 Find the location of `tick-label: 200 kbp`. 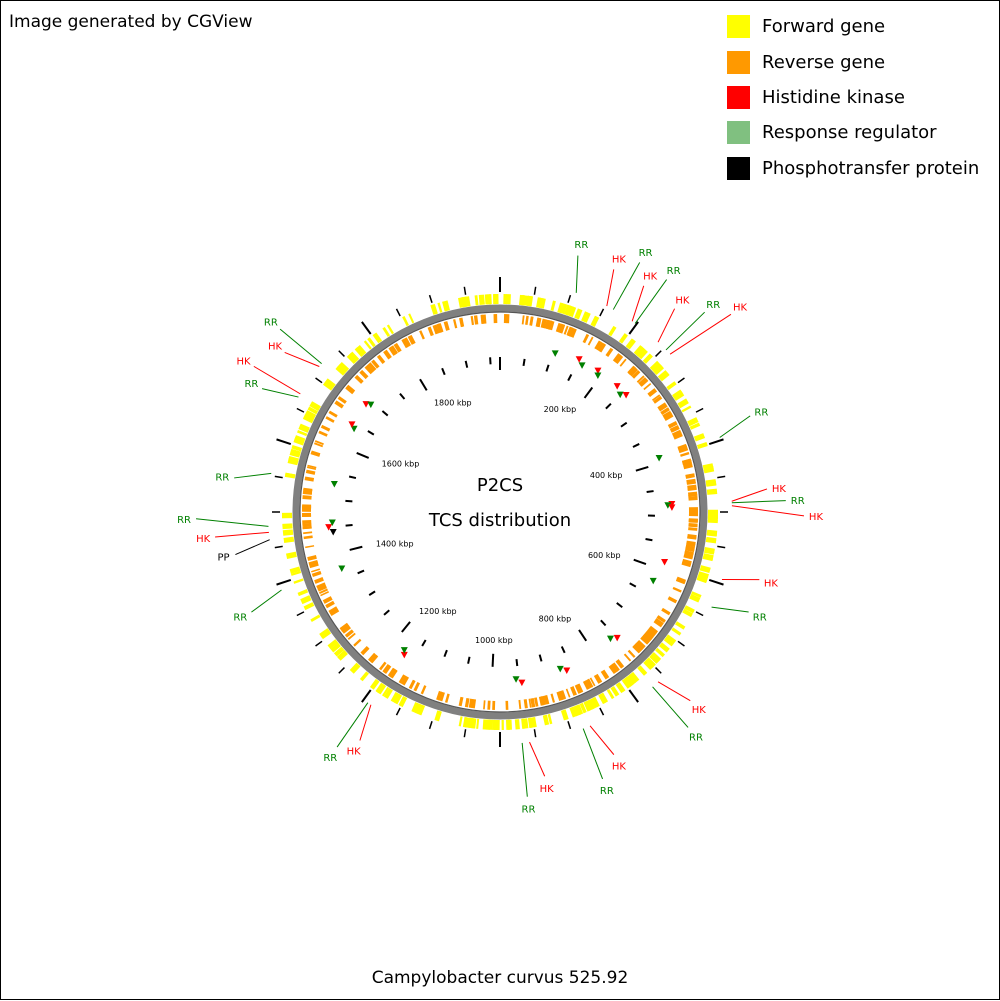

tick-label: 200 kbp is located at coordinates (560, 409).